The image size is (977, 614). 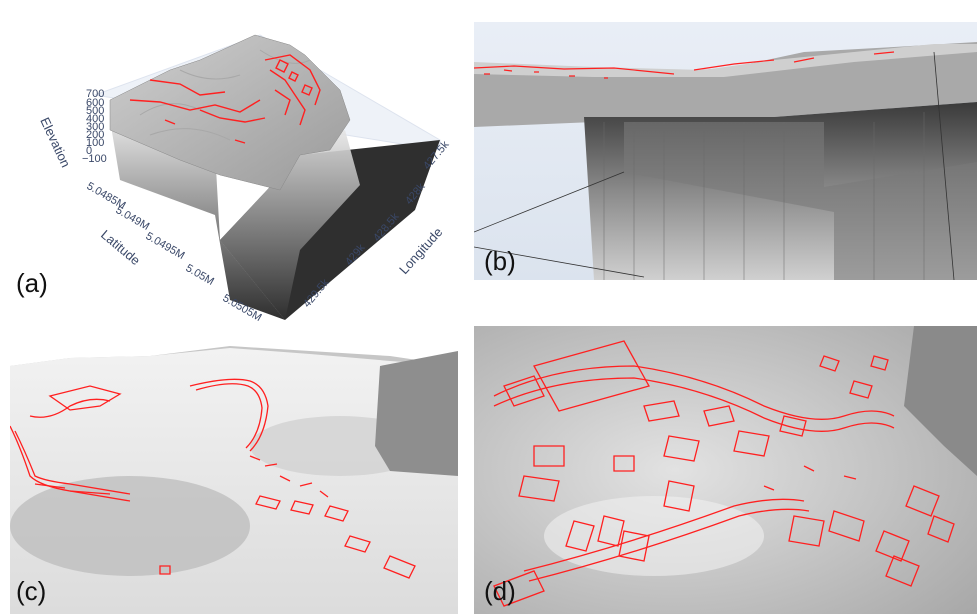 What do you see at coordinates (31, 591) in the screenshot?
I see `panel-label-c: (c)` at bounding box center [31, 591].